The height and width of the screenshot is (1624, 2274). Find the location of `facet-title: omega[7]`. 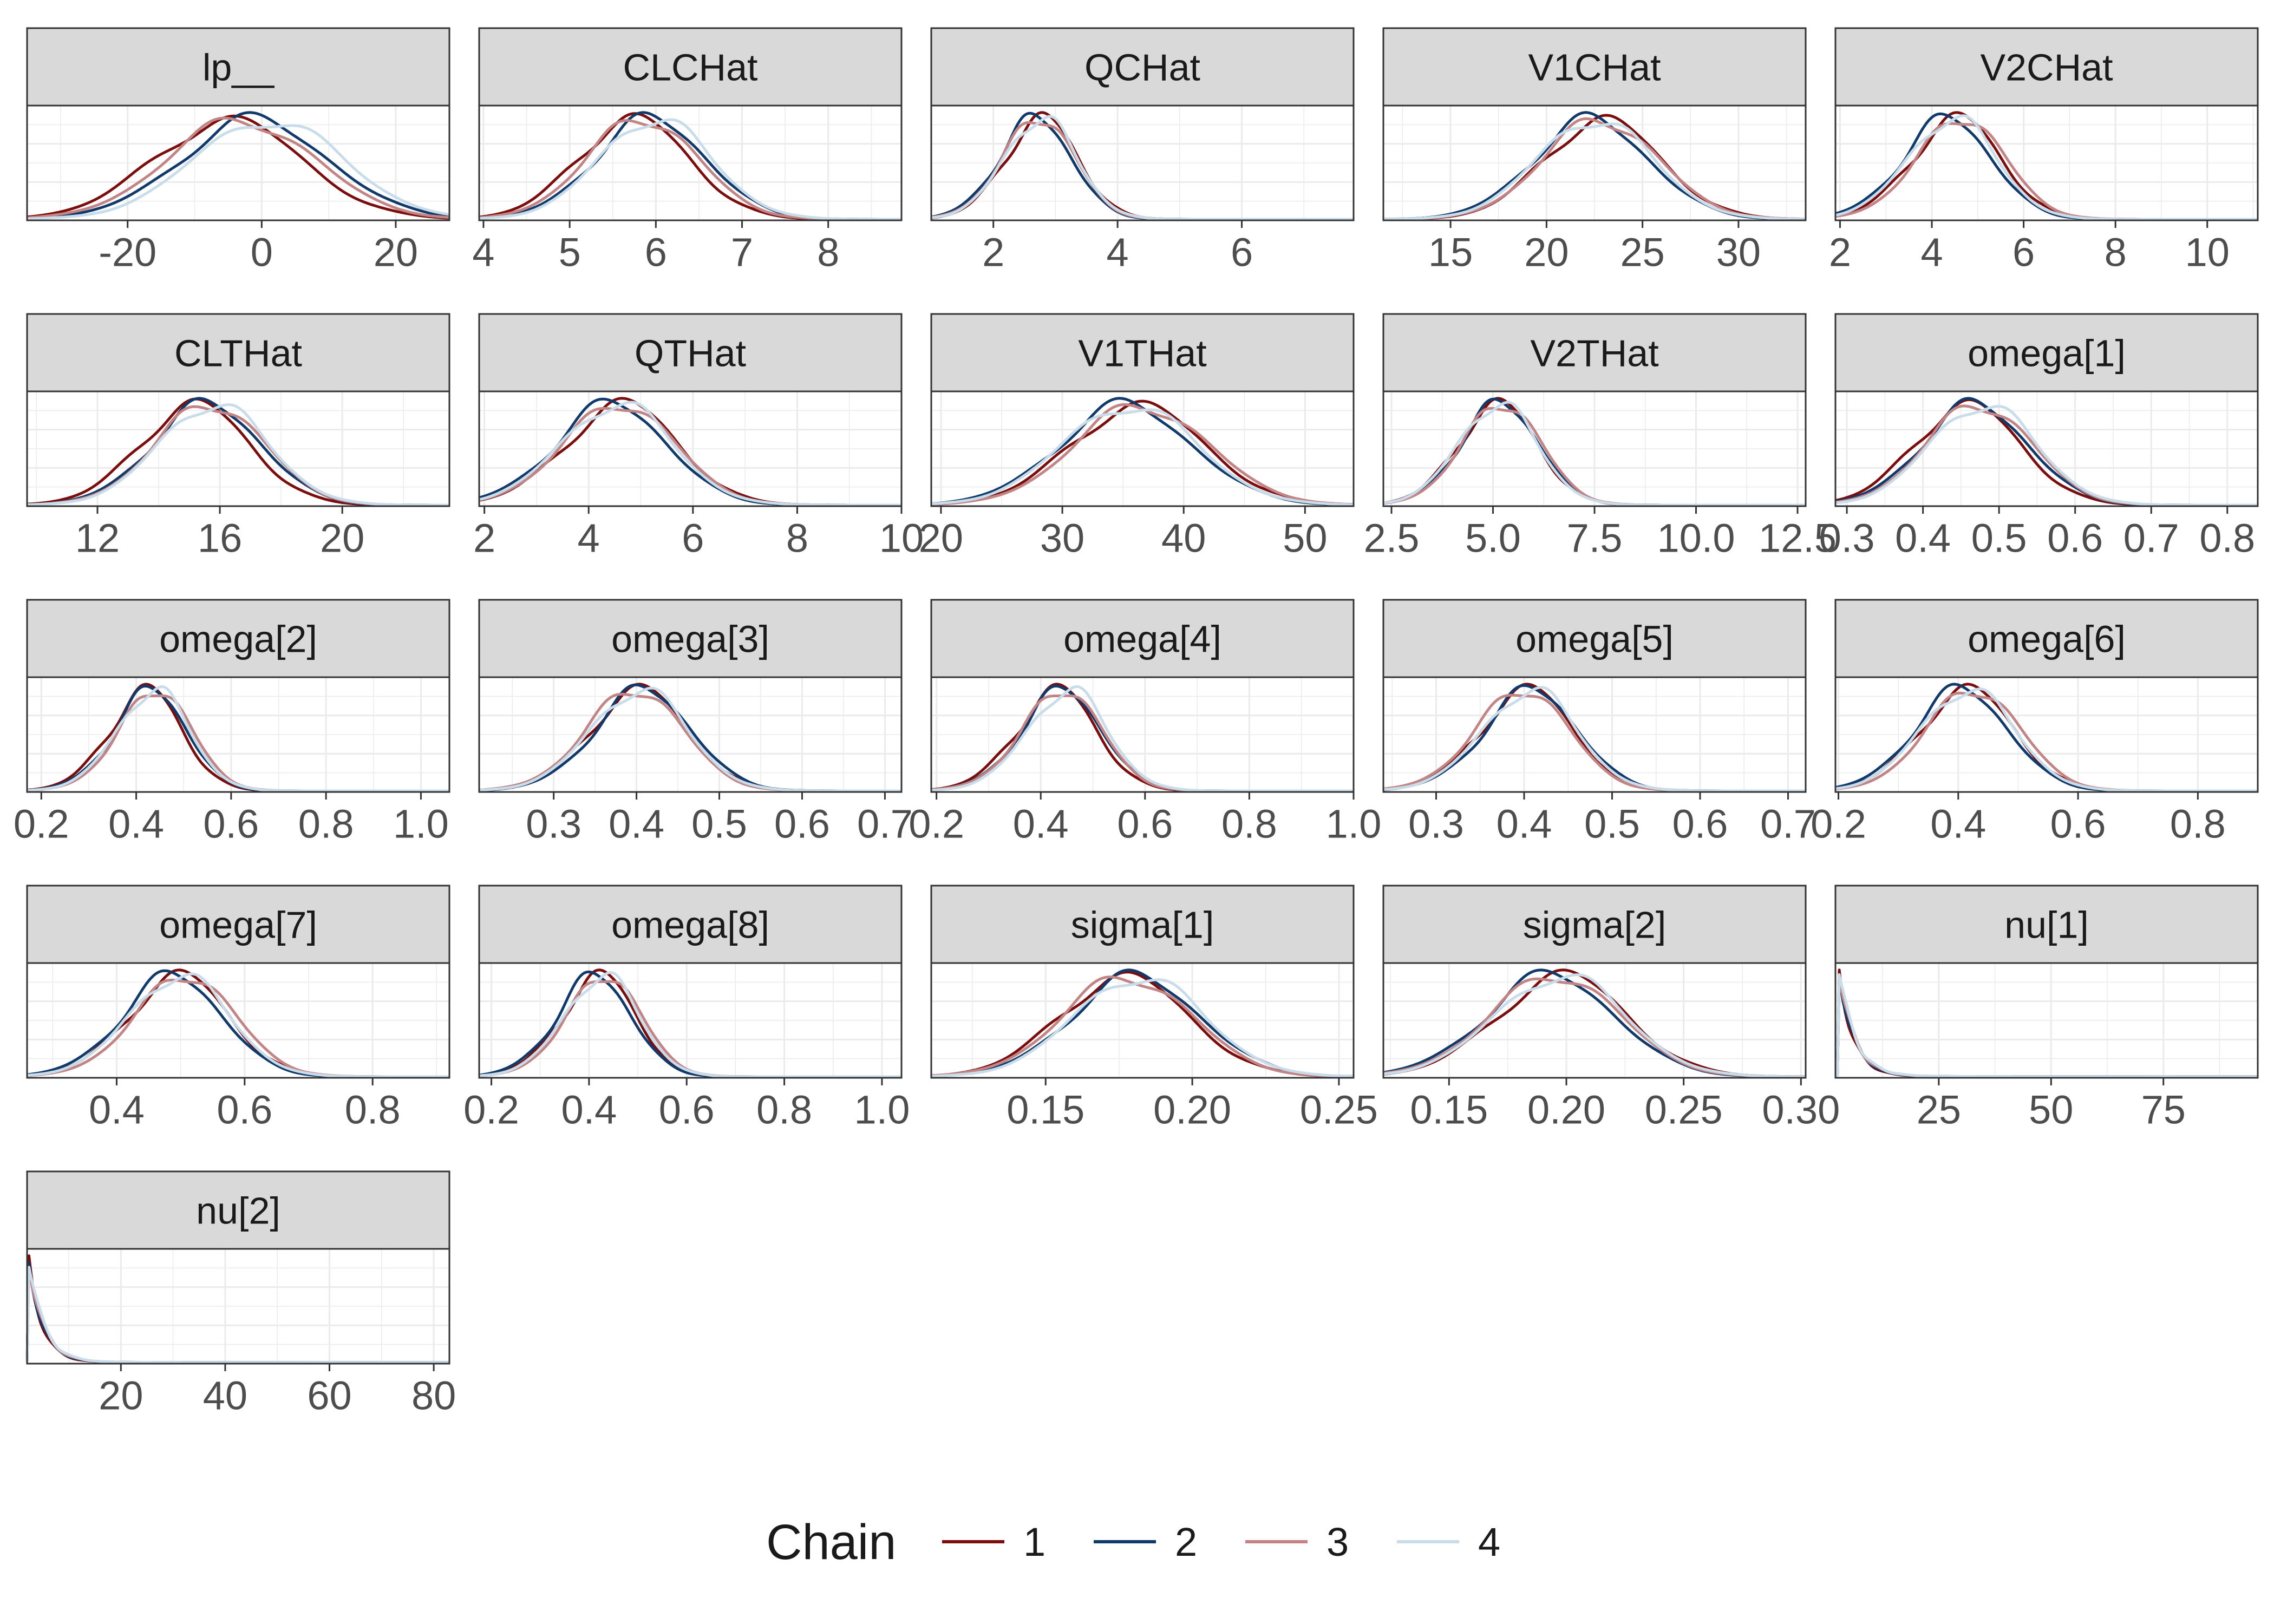

facet-title: omega[7] is located at coordinates (238, 925).